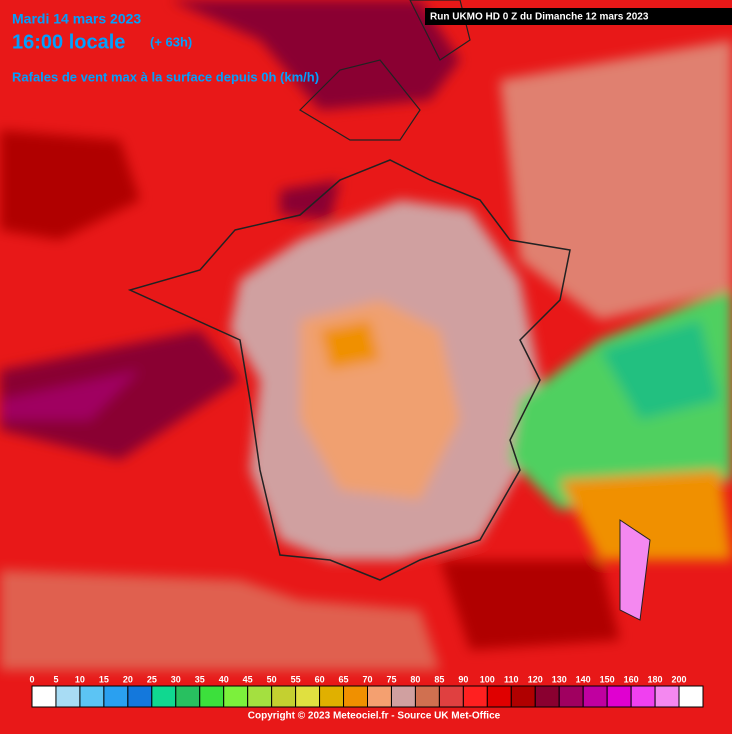  Describe the element at coordinates (539, 17) in the screenshot. I see `run-info: Run UKMO HD 0 Z du Dimanche 12 mars 2023` at that location.